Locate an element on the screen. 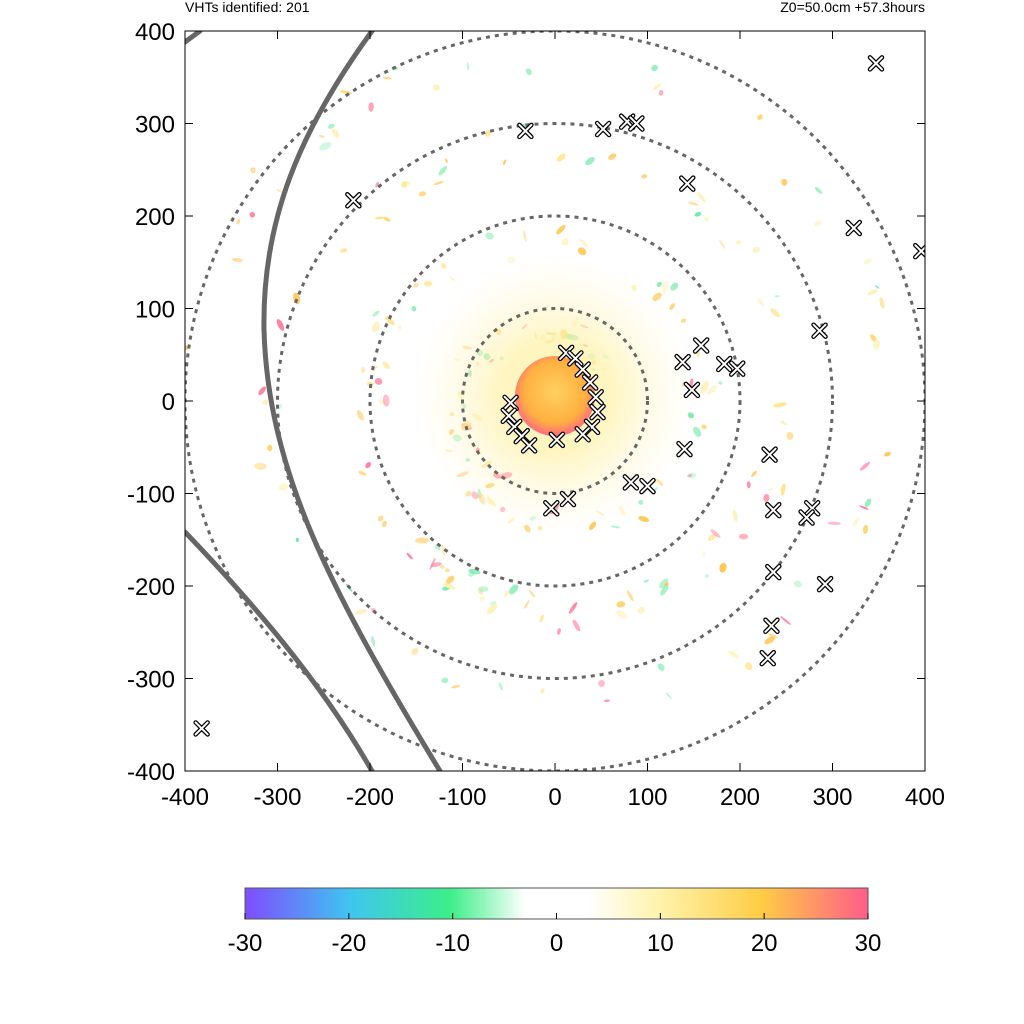 The image size is (1024, 1024). x-tick-label: 200 is located at coordinates (740, 797).